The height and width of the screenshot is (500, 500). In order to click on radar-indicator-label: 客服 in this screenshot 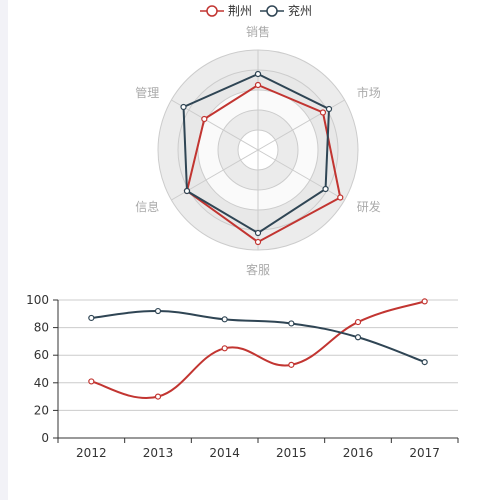, I will do `click(258, 269)`.